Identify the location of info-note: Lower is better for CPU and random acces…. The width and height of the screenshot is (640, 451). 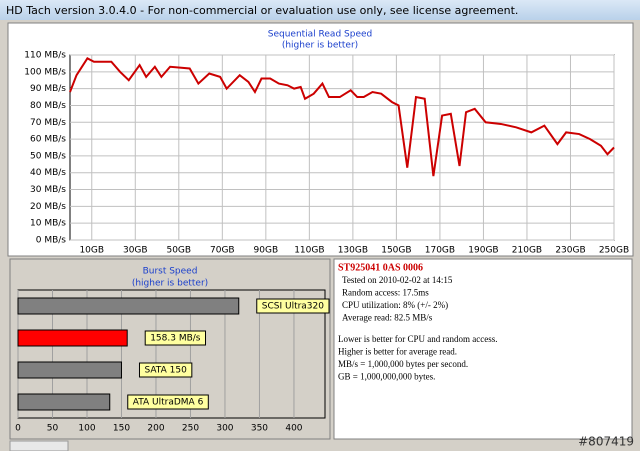
(417, 339).